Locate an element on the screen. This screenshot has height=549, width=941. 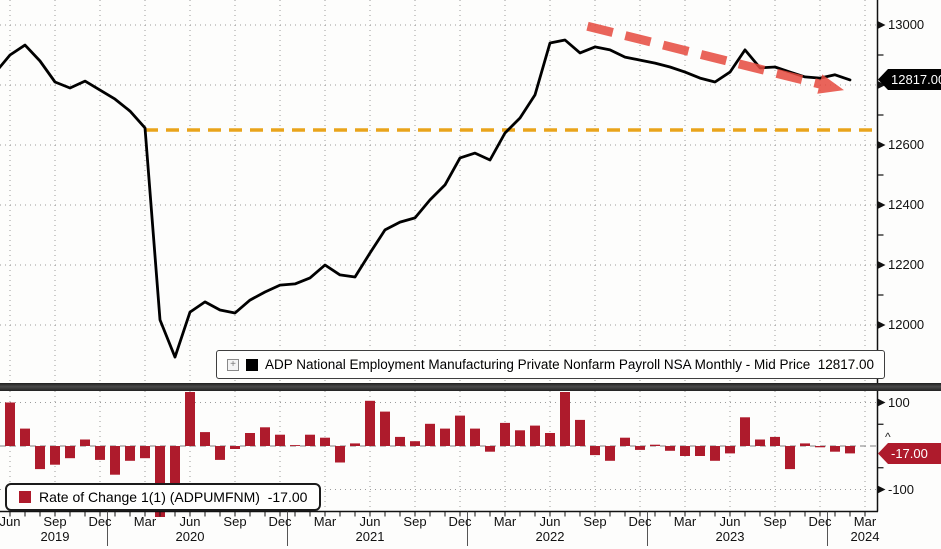
x-axis-year-label: 2022 is located at coordinates (550, 536).